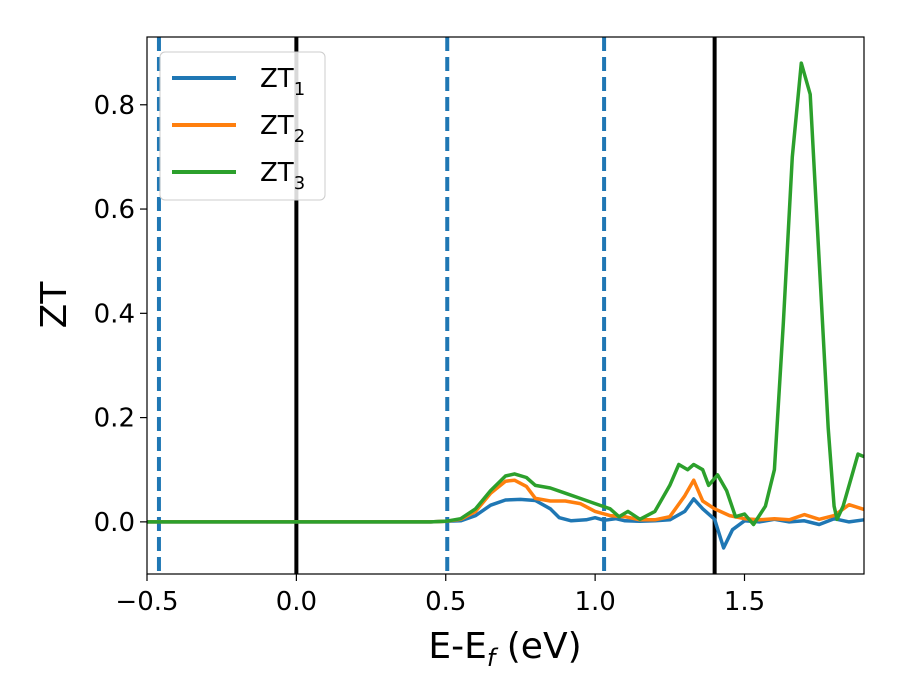  I want to click on legend-box, so click(242, 126).